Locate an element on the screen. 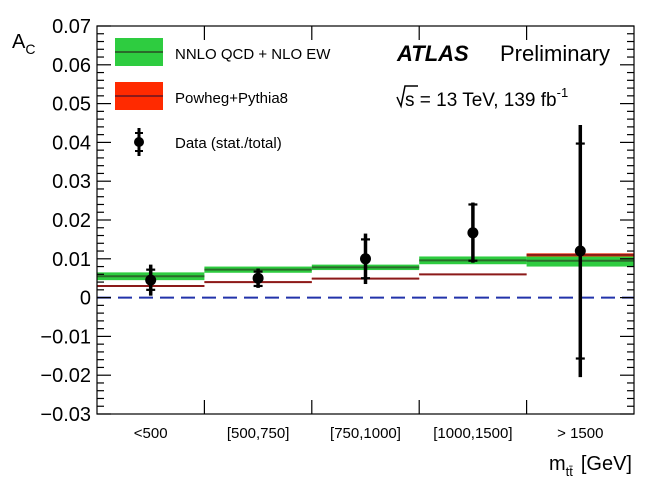  y-tick-label-7: 0.04 is located at coordinates (71, 143).